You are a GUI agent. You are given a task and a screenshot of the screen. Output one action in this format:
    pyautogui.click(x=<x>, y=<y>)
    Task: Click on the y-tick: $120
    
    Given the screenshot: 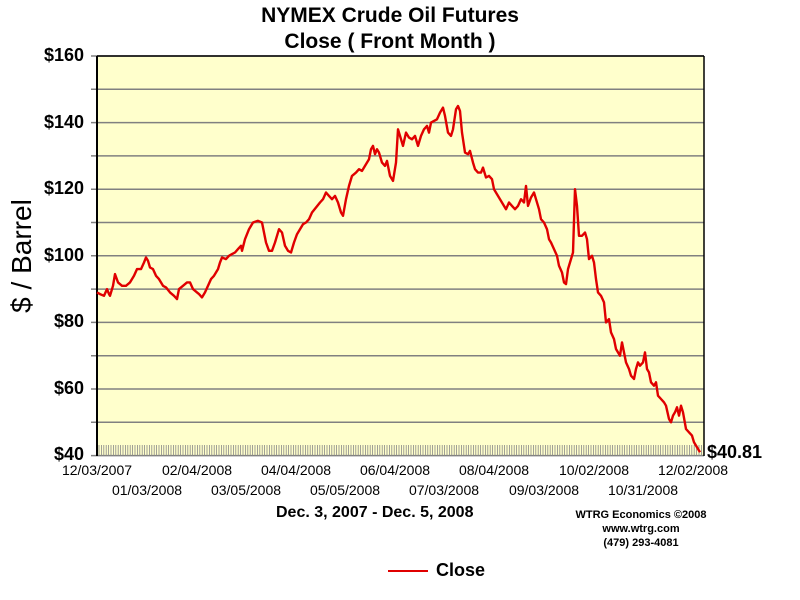 What is the action you would take?
    pyautogui.click(x=63, y=188)
    